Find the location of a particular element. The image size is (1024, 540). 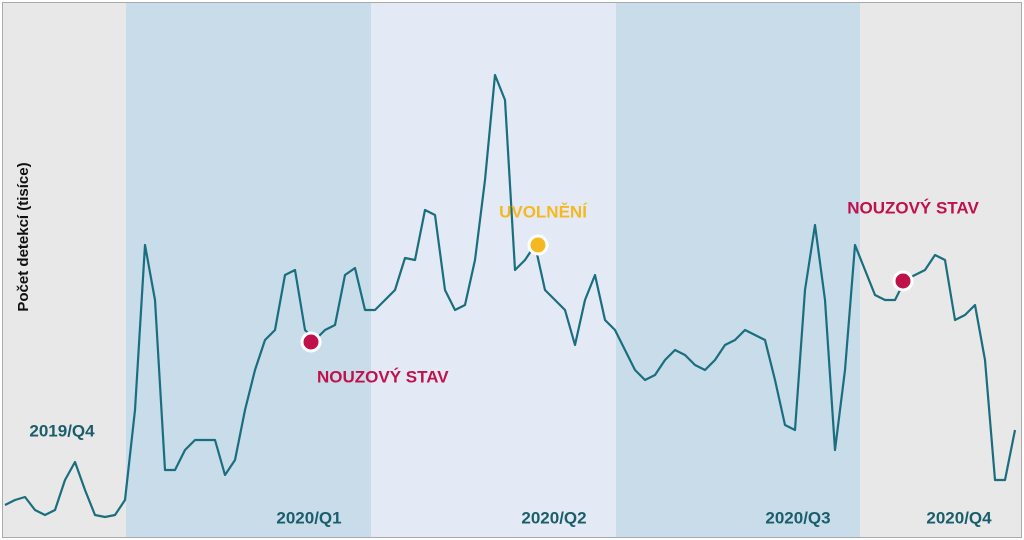

annotation-label: UVOLNĚNÍ is located at coordinates (543, 211).